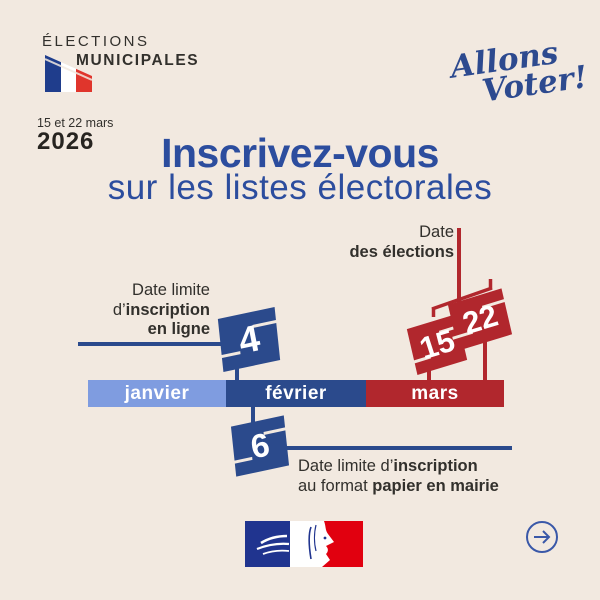 The width and height of the screenshot is (600, 600). Describe the element at coordinates (75, 123) in the screenshot. I see `badge-dates: 15 et 22 mars` at that location.